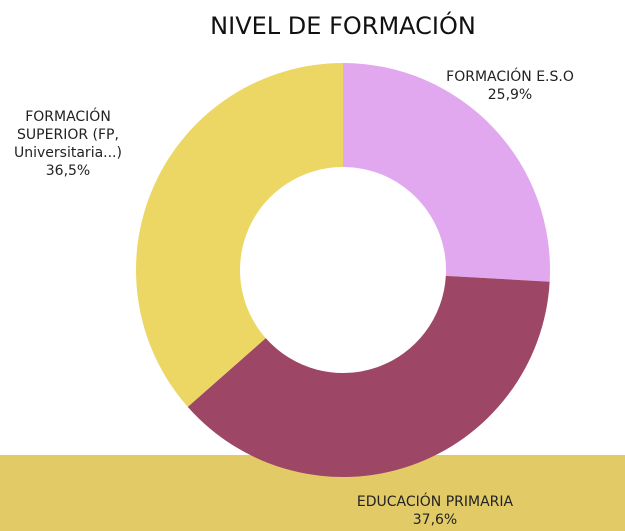  What do you see at coordinates (446, 172) in the screenshot?
I see `donut-segment` at bounding box center [446, 172].